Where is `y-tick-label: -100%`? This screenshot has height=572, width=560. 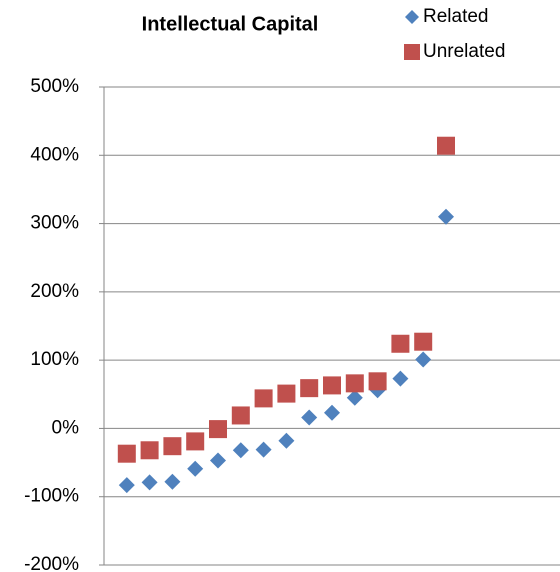
y-tick-label: -100% is located at coordinates (51, 496).